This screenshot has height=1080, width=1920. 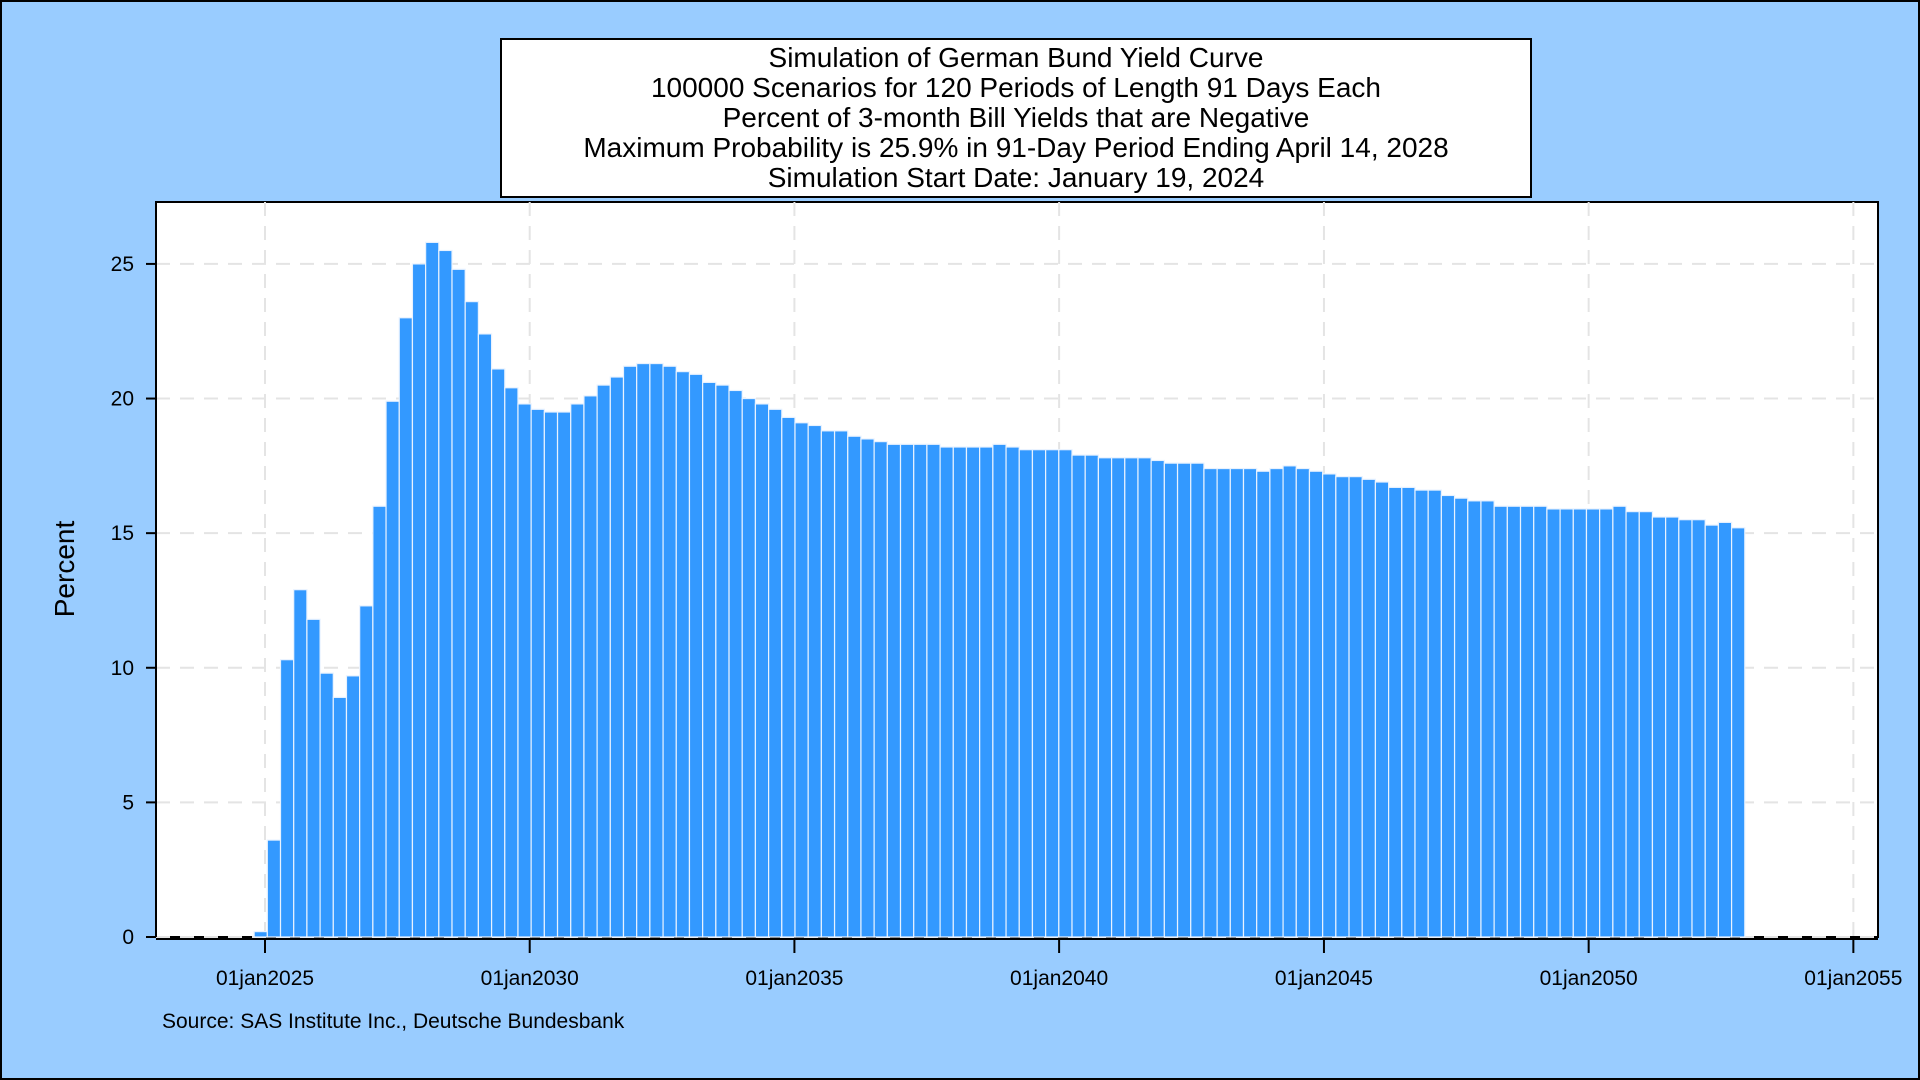 What do you see at coordinates (122, 399) in the screenshot?
I see `y-tick-label: 20` at bounding box center [122, 399].